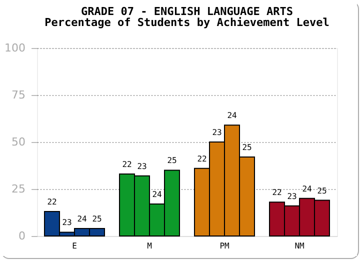 The height and width of the screenshot is (260, 360). Describe the element at coordinates (82, 219) in the screenshot. I see `series-label: 24` at that location.